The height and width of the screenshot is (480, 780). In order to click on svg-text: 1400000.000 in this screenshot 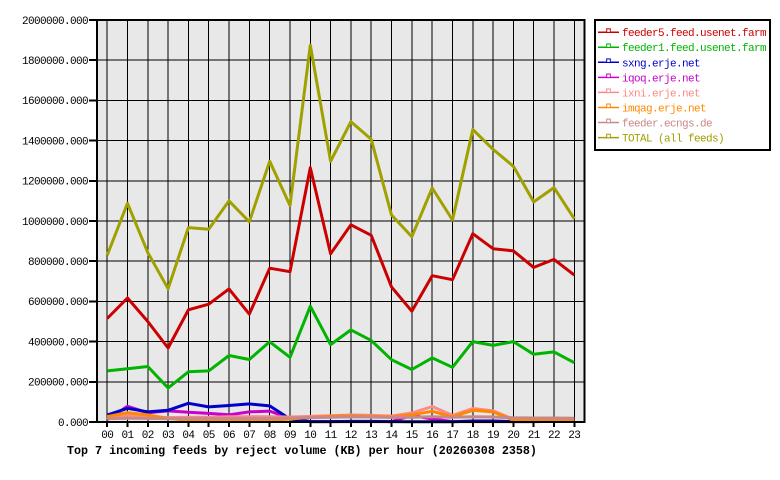, I will do `click(55, 142)`.